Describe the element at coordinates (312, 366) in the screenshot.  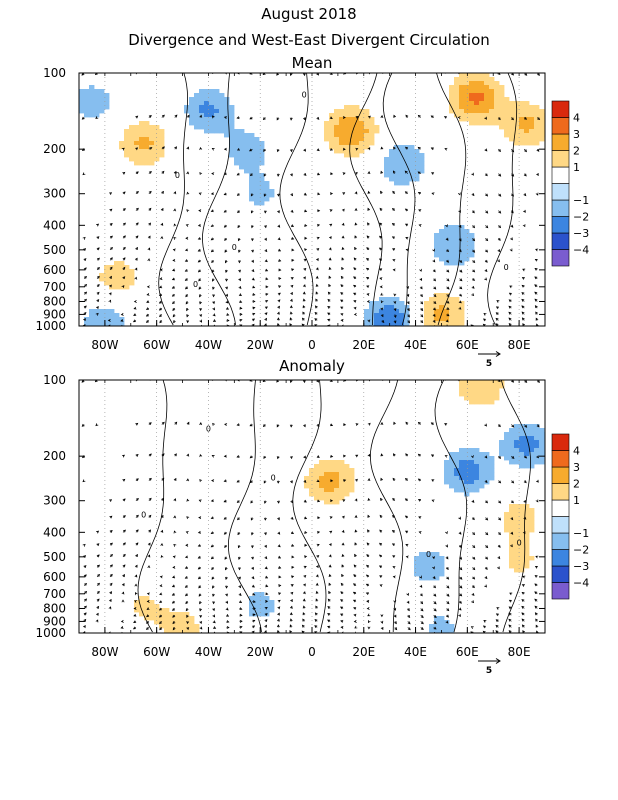
I see `panel-title: Anomaly` at that location.